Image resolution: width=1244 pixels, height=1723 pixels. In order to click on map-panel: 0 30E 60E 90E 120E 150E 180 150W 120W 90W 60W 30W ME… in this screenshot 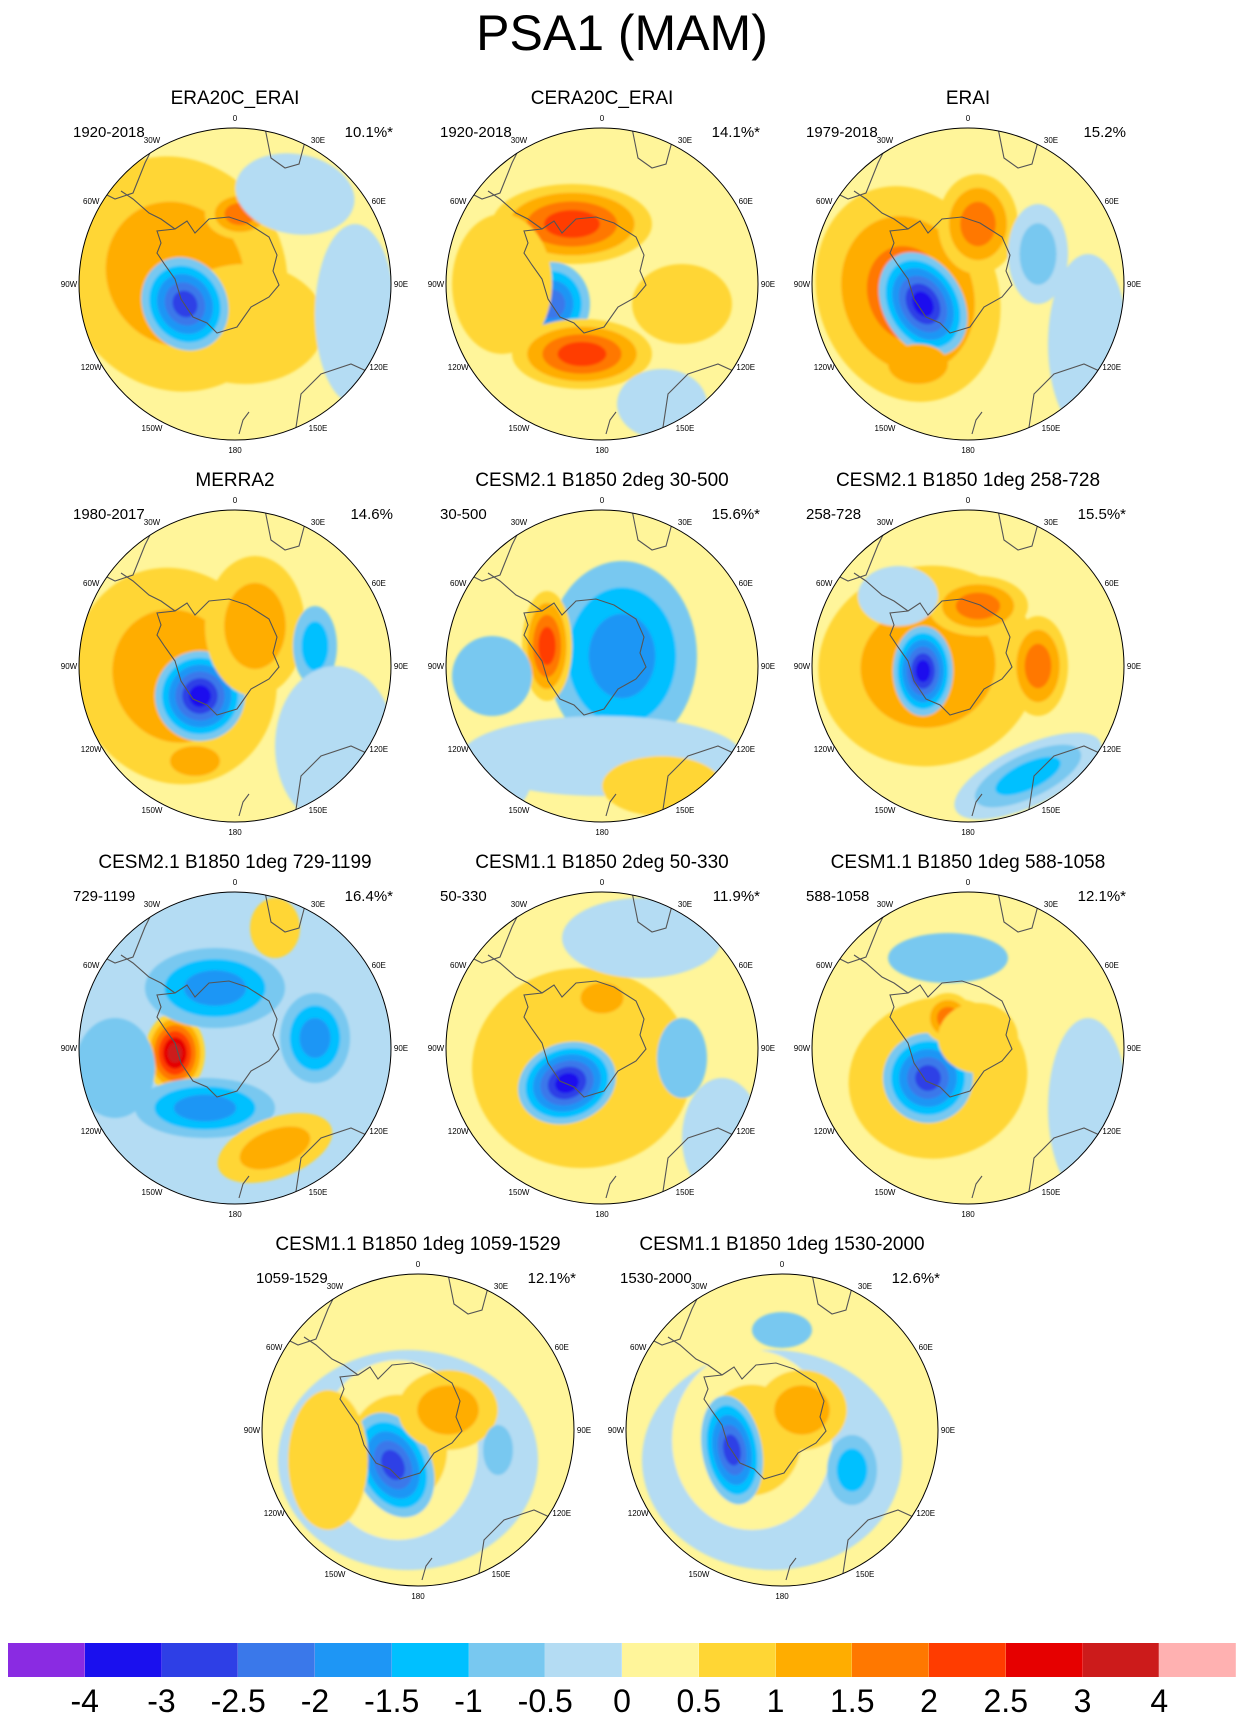, I will do `click(235, 660)`.